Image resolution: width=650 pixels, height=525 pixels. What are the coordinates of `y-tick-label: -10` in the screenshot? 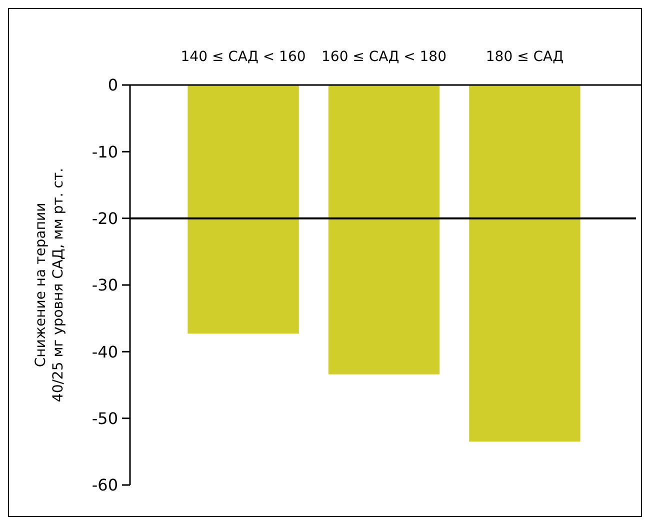 It's located at (105, 152).